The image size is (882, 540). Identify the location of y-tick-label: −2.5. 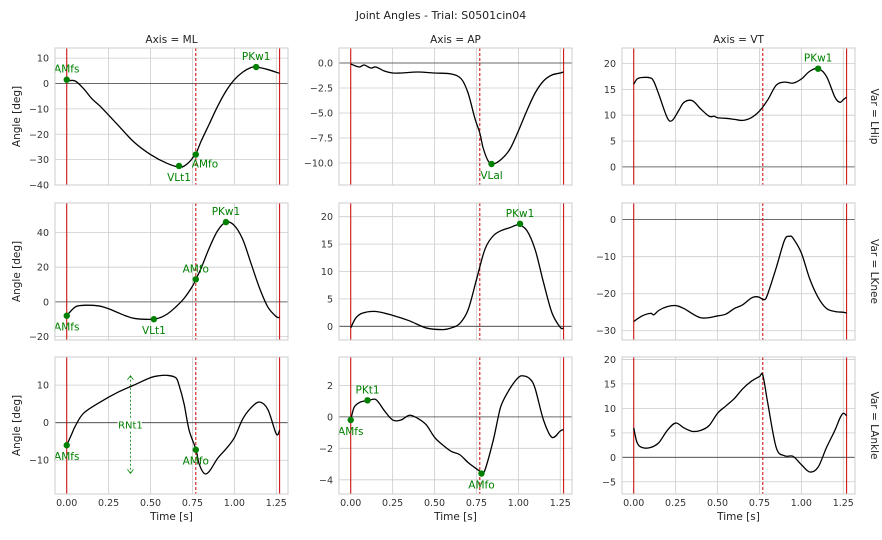
(321, 89).